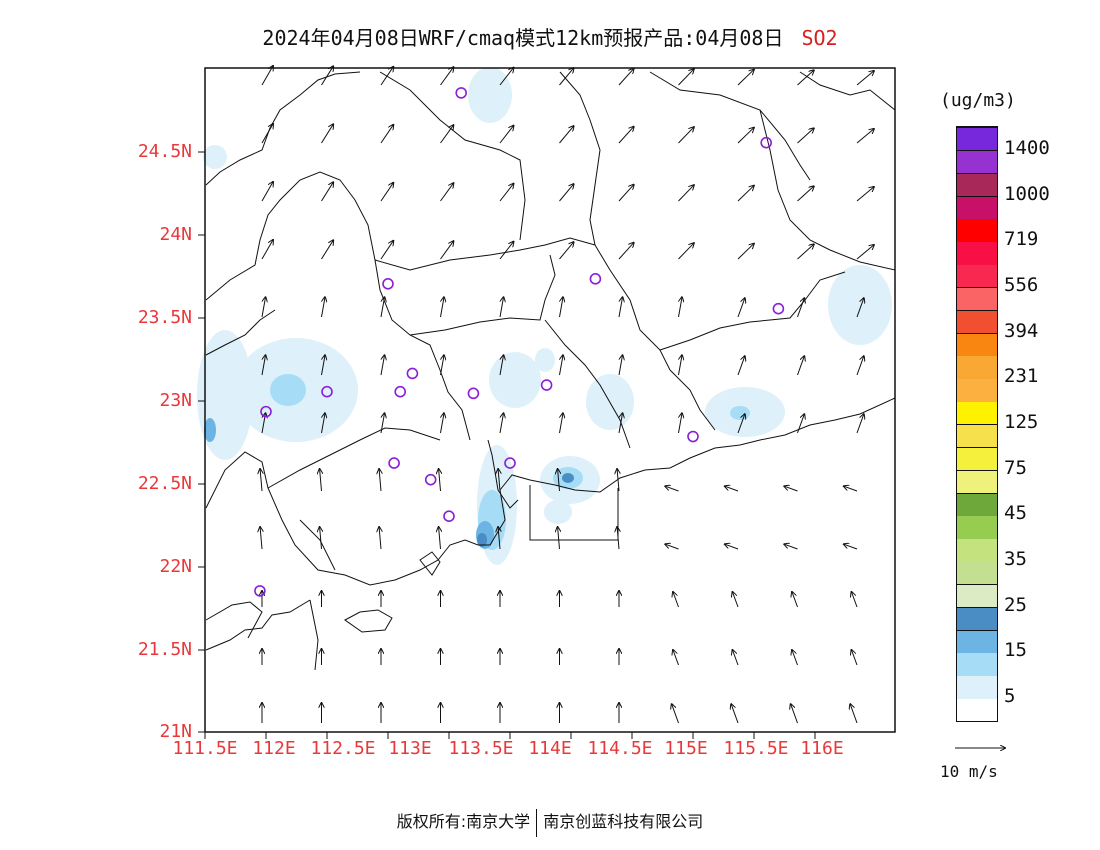 This screenshot has width=1100, height=850. What do you see at coordinates (1021, 284) in the screenshot?
I see `colorbar-label: 556` at bounding box center [1021, 284].